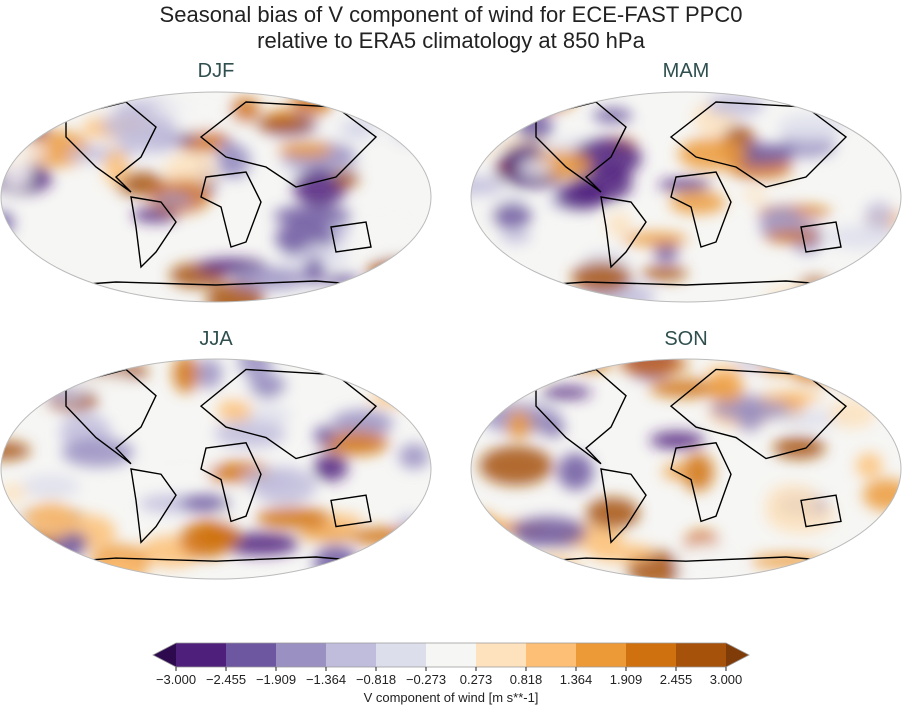  Describe the element at coordinates (576, 679) in the screenshot. I see `colorbar-tick-label: 1.364` at that location.